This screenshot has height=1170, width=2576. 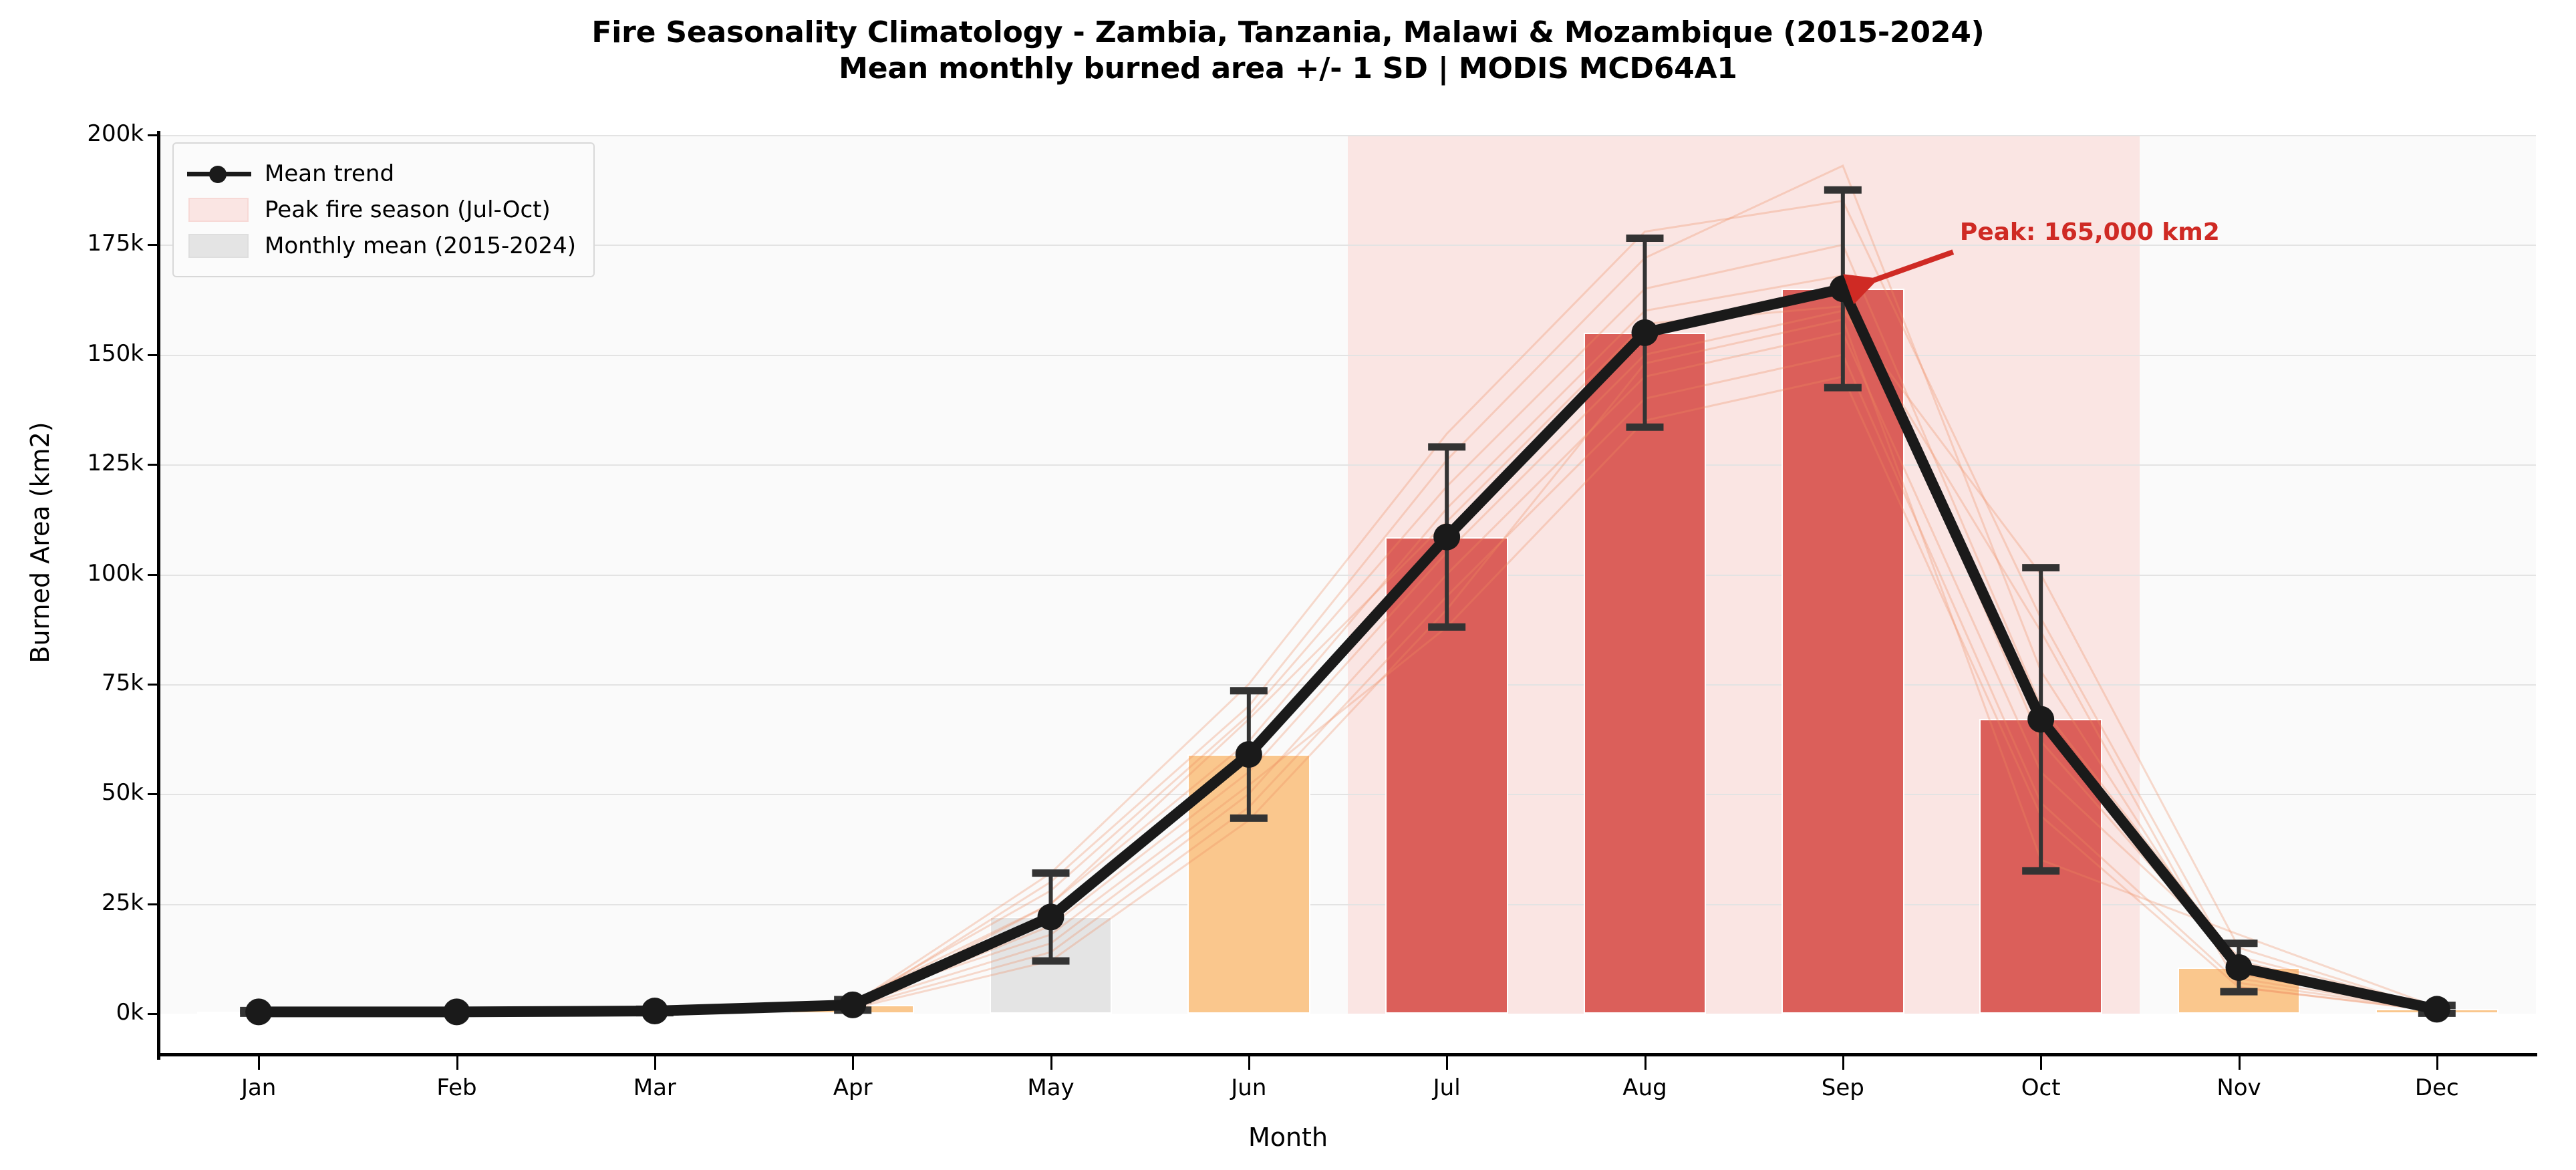 What do you see at coordinates (456, 1012) in the screenshot?
I see `data-point-feb` at bounding box center [456, 1012].